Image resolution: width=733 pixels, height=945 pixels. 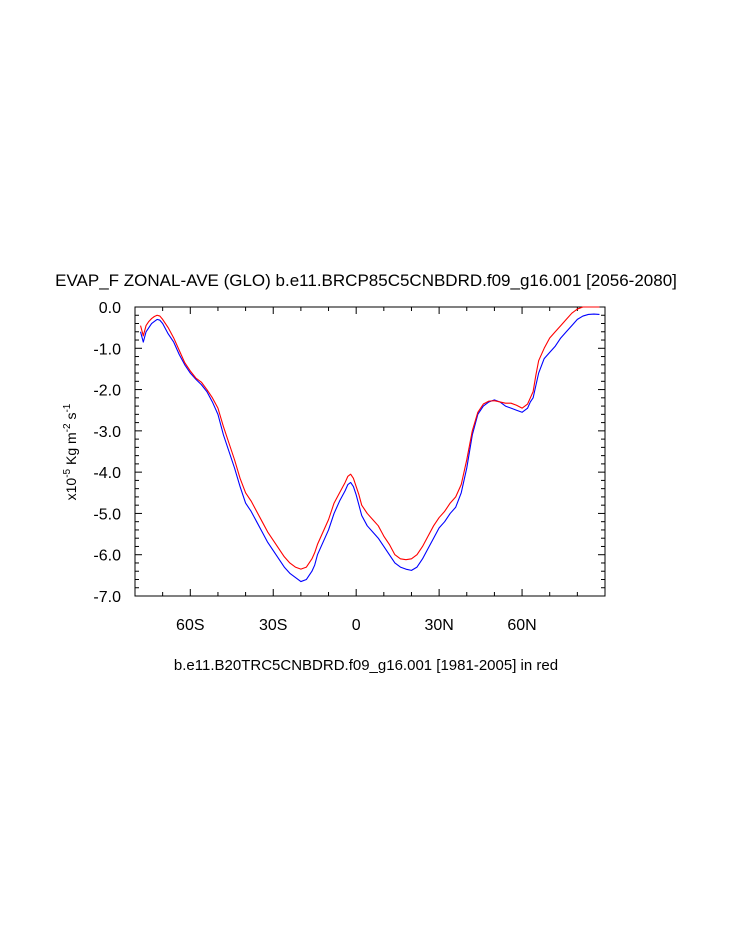 What do you see at coordinates (107, 597) in the screenshot?
I see `y-tick-label: -7.0` at bounding box center [107, 597].